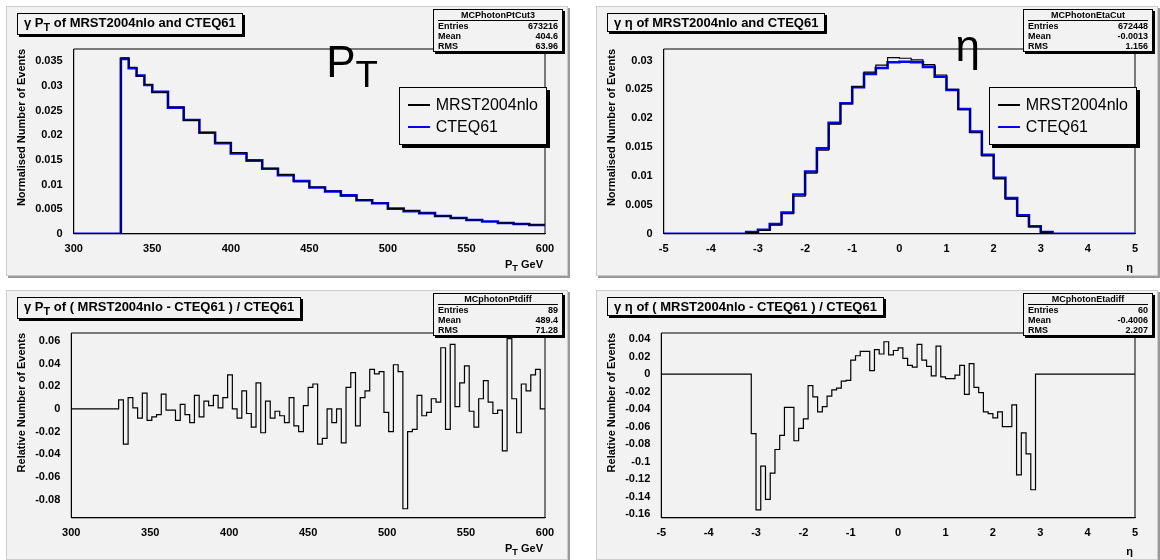 This screenshot has height=560, width=1160. What do you see at coordinates (552, 310) in the screenshot?
I see `text: 89` at bounding box center [552, 310].